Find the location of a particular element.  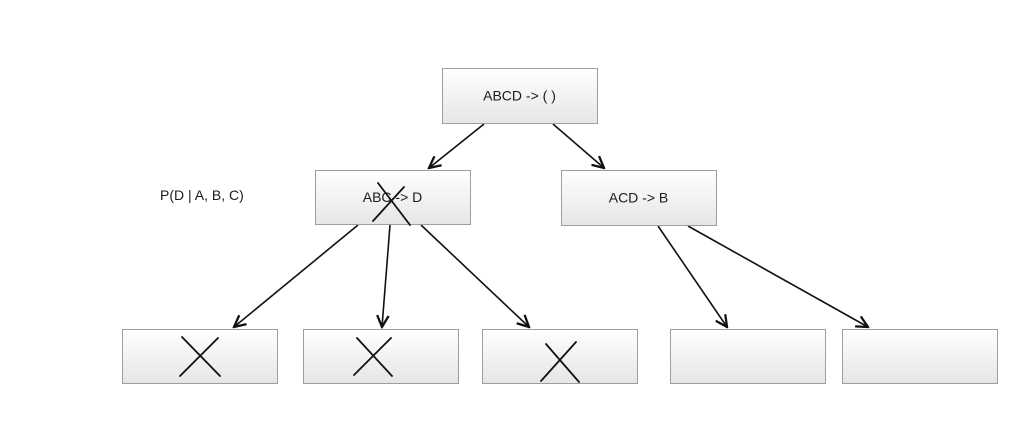

edge-left-to-leaf3 is located at coordinates (474, 275).